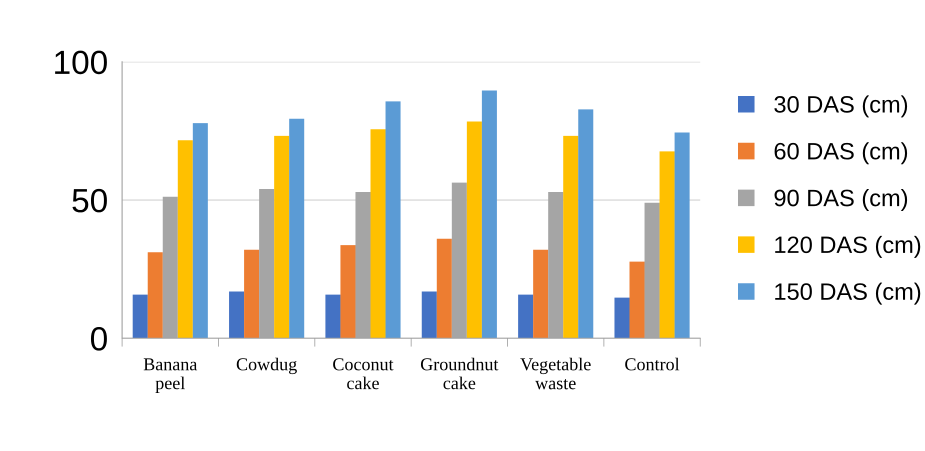  Describe the element at coordinates (98, 339) in the screenshot. I see `y-tick-label: 0` at that location.